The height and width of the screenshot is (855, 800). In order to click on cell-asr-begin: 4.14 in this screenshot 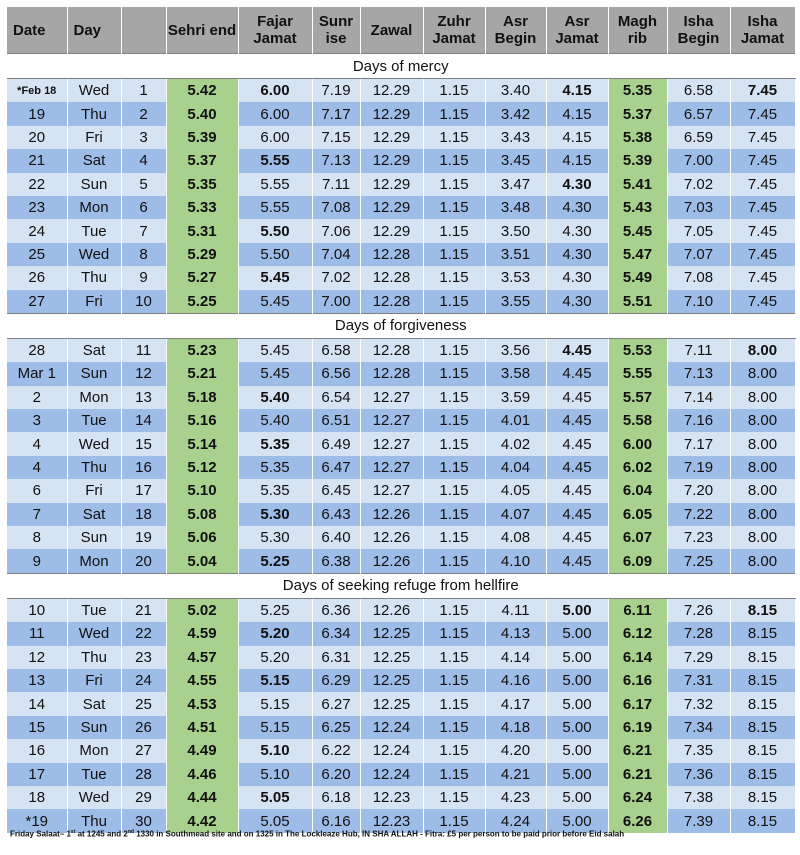, I will do `click(516, 657)`.